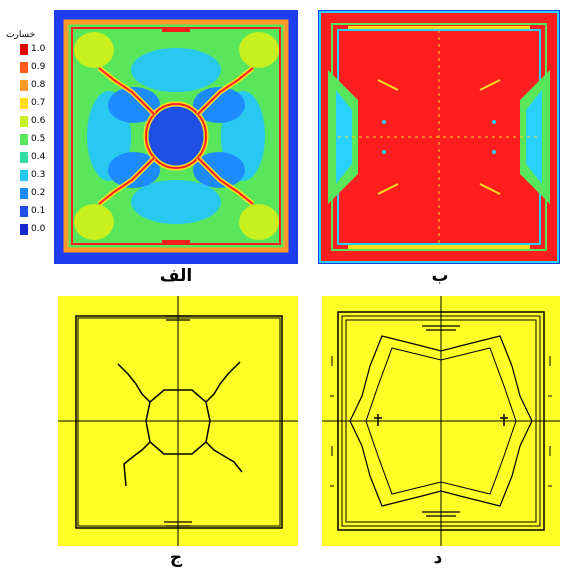 The image size is (563, 573). I want to click on caption-d: د, so click(438, 558).